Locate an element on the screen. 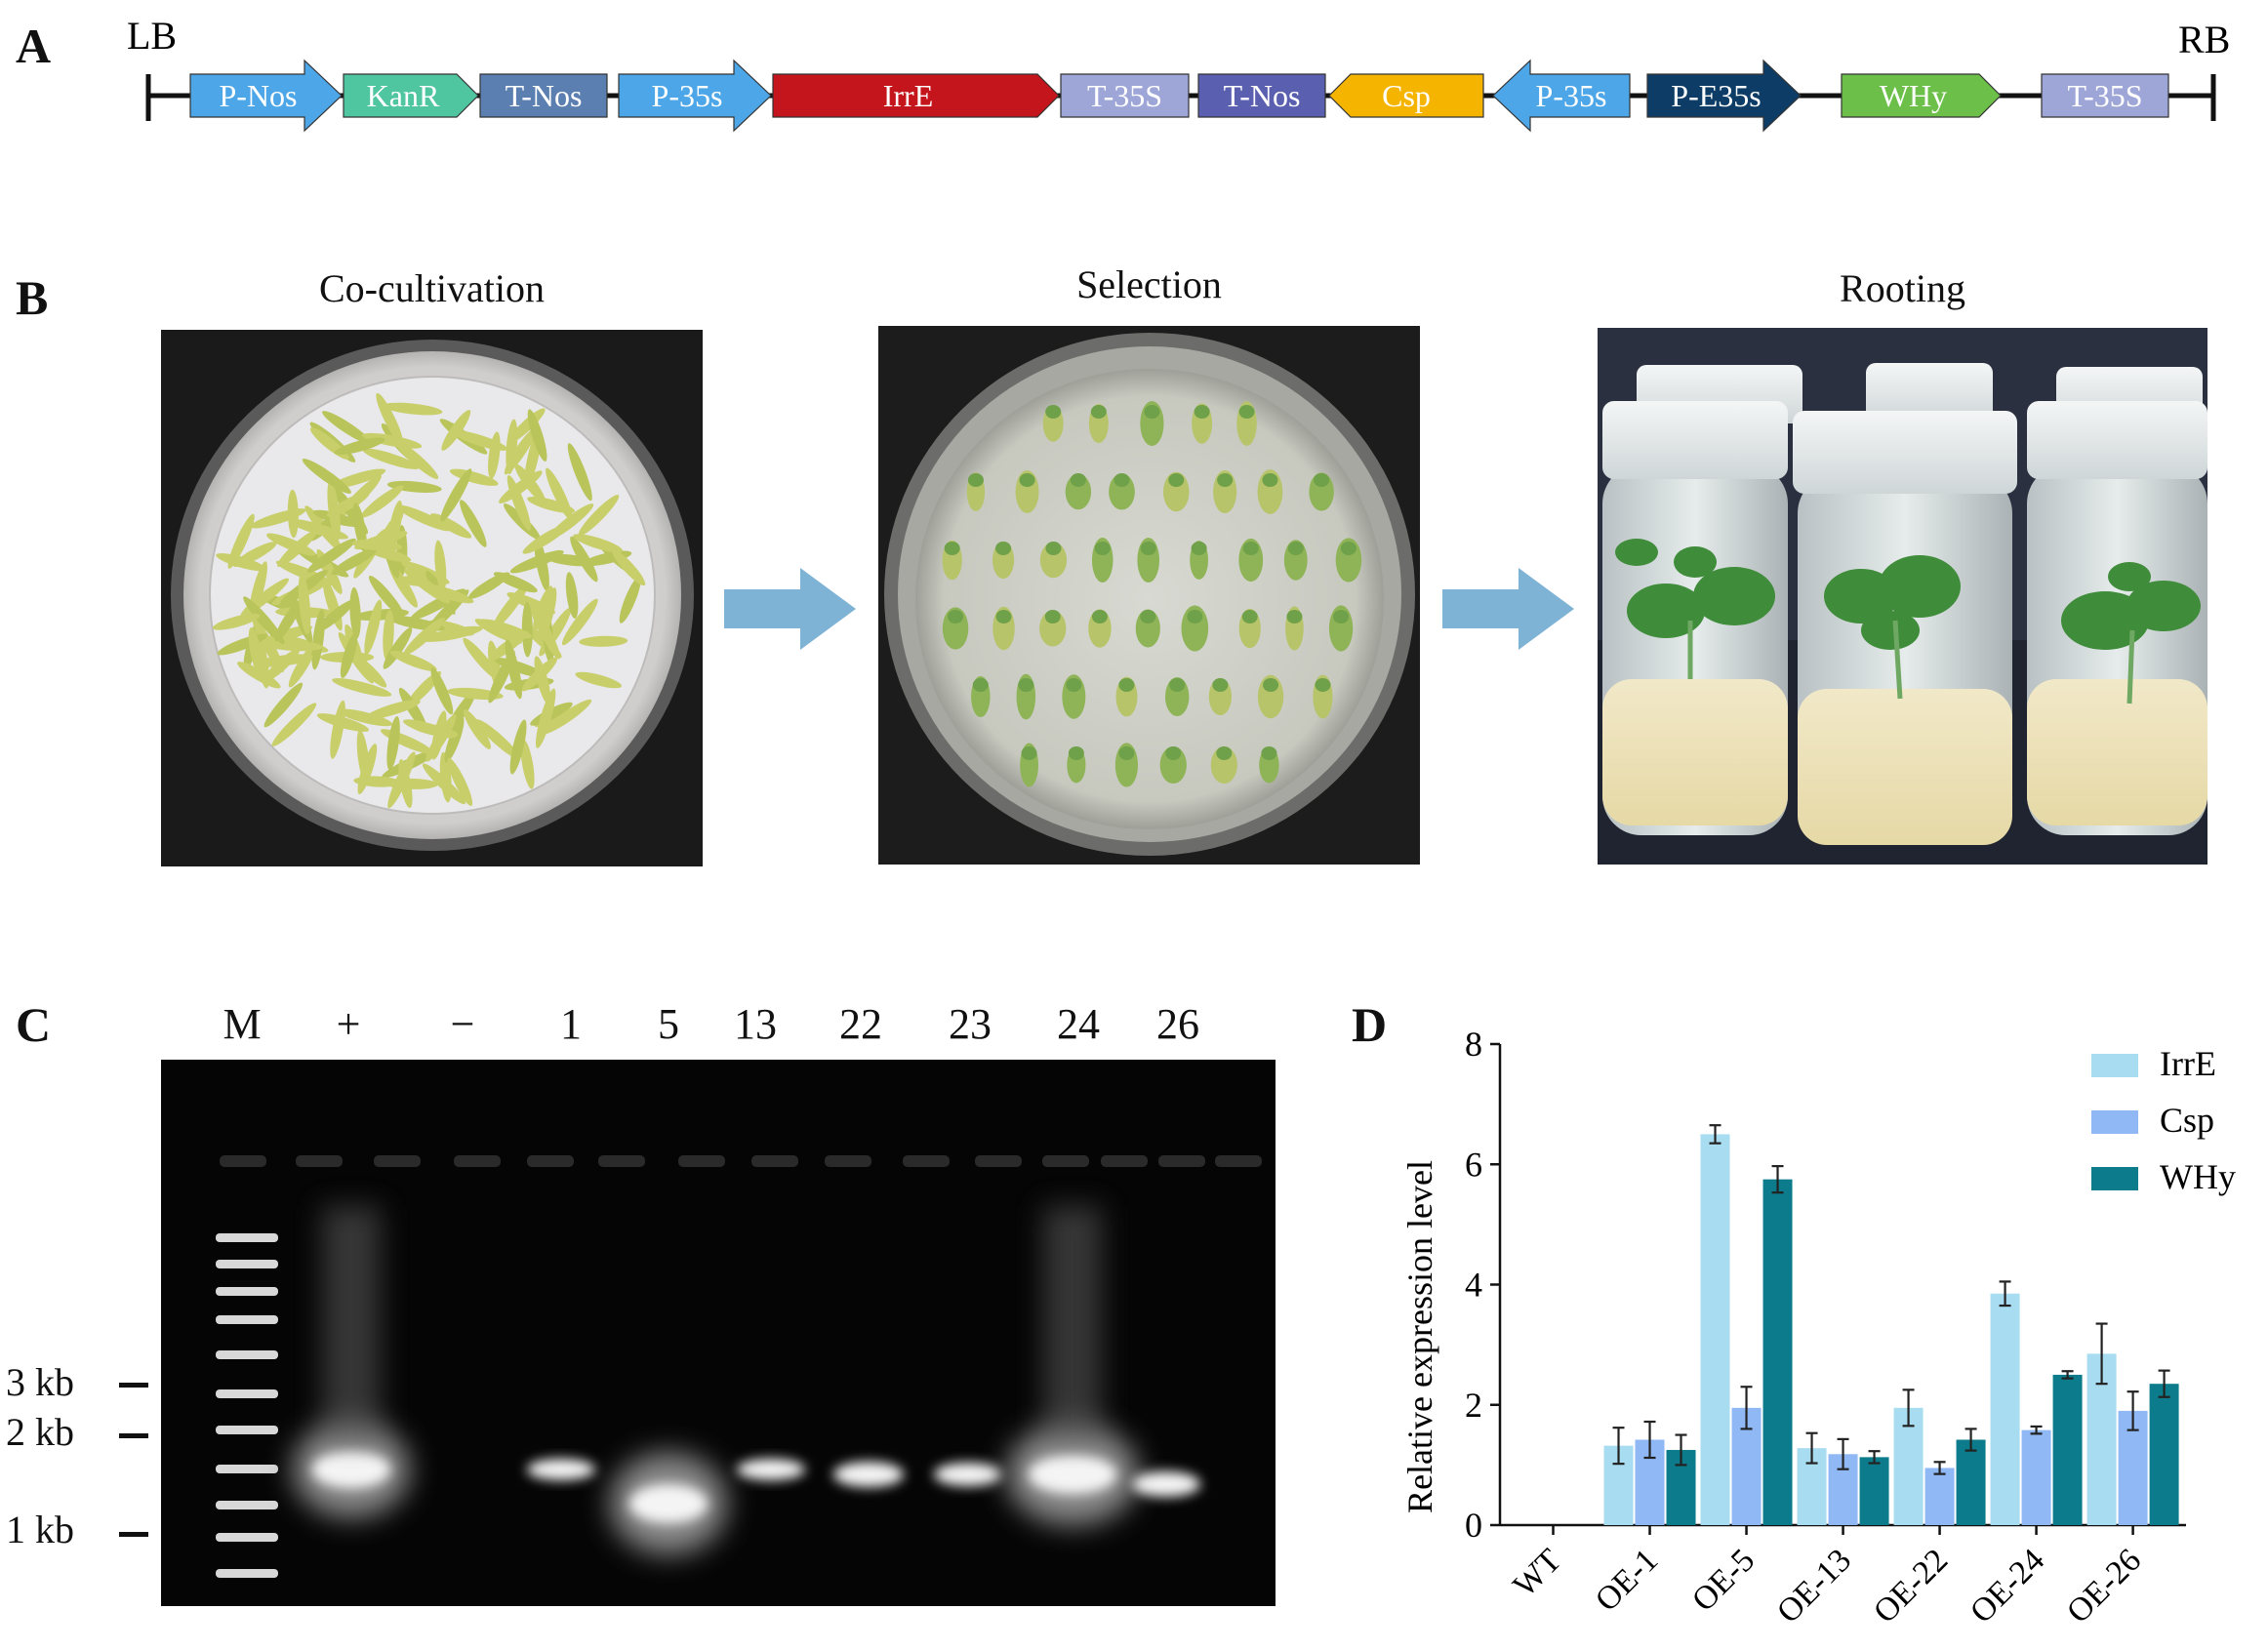 This screenshot has width=2268, height=1650. step-title-cocultivation: Co-cultivation is located at coordinates (432, 288).